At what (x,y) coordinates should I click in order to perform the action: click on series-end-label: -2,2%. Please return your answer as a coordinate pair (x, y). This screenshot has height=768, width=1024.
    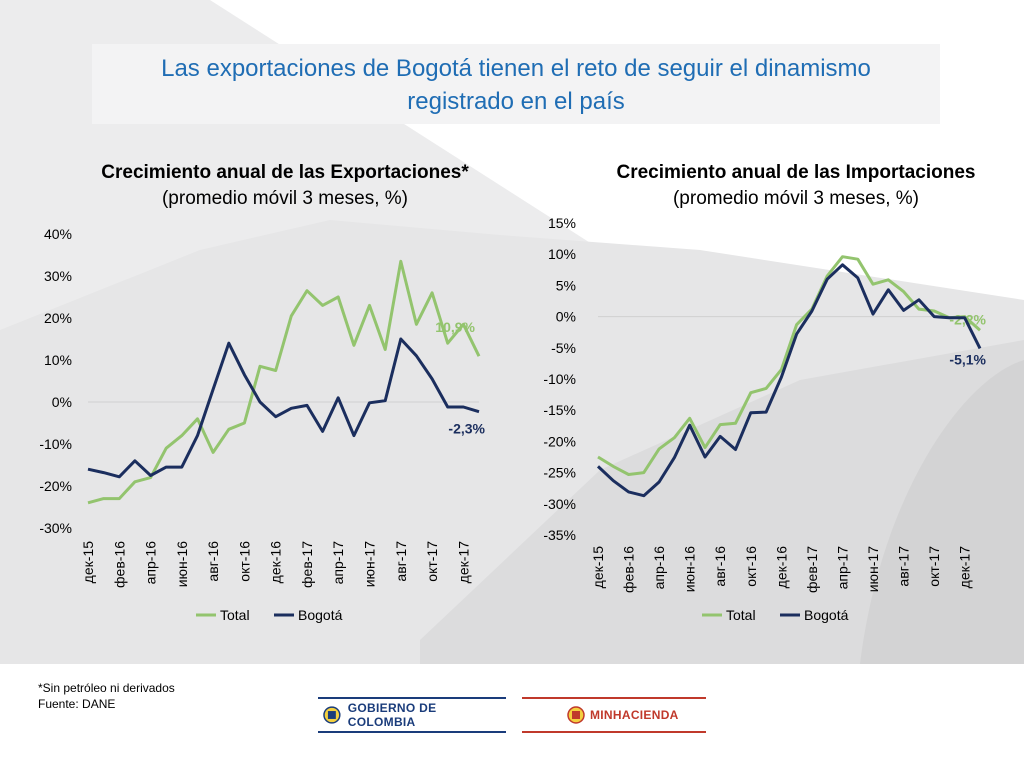
    Looking at the image, I should click on (967, 319).